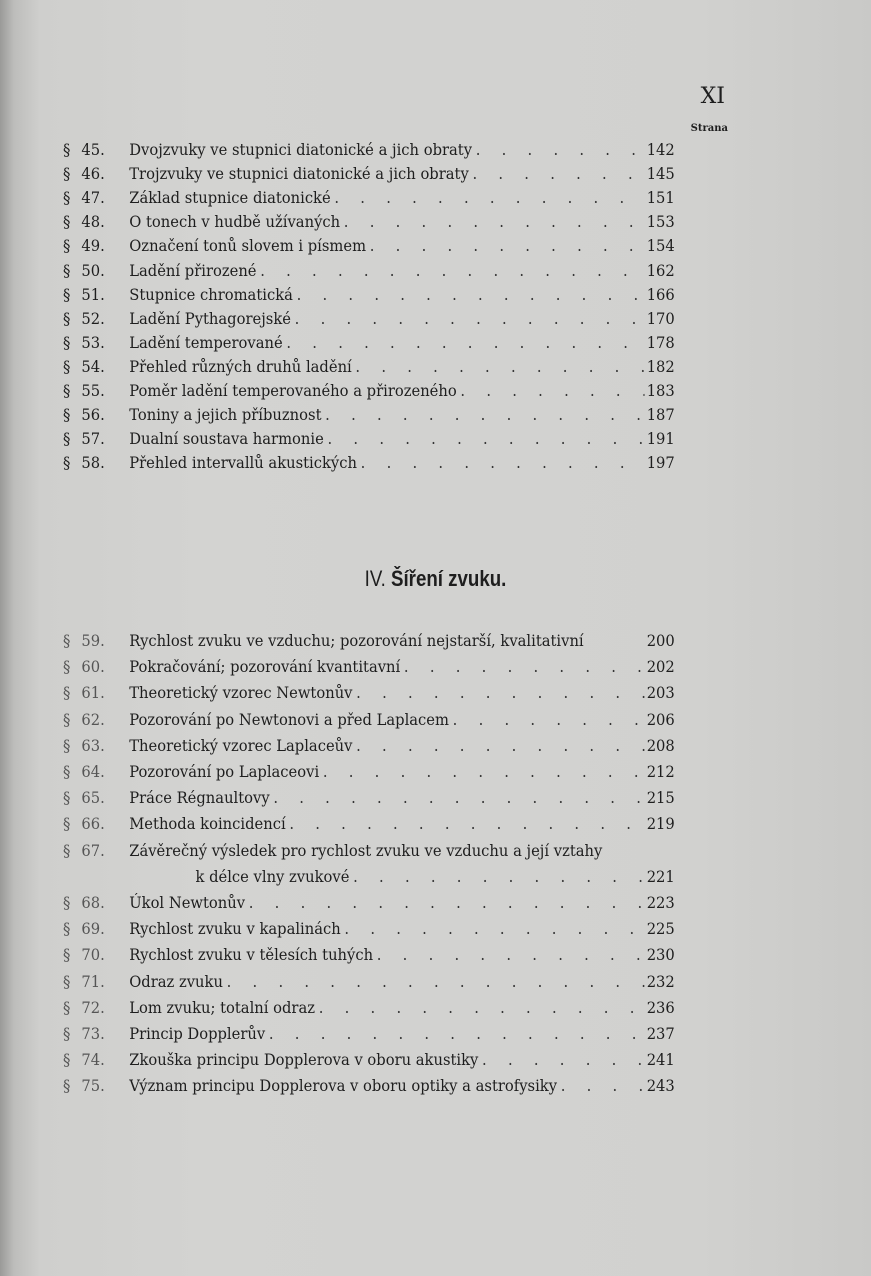 This screenshot has height=1276, width=871. Describe the element at coordinates (93, 1007) in the screenshot. I see `section-number: 72.` at that location.